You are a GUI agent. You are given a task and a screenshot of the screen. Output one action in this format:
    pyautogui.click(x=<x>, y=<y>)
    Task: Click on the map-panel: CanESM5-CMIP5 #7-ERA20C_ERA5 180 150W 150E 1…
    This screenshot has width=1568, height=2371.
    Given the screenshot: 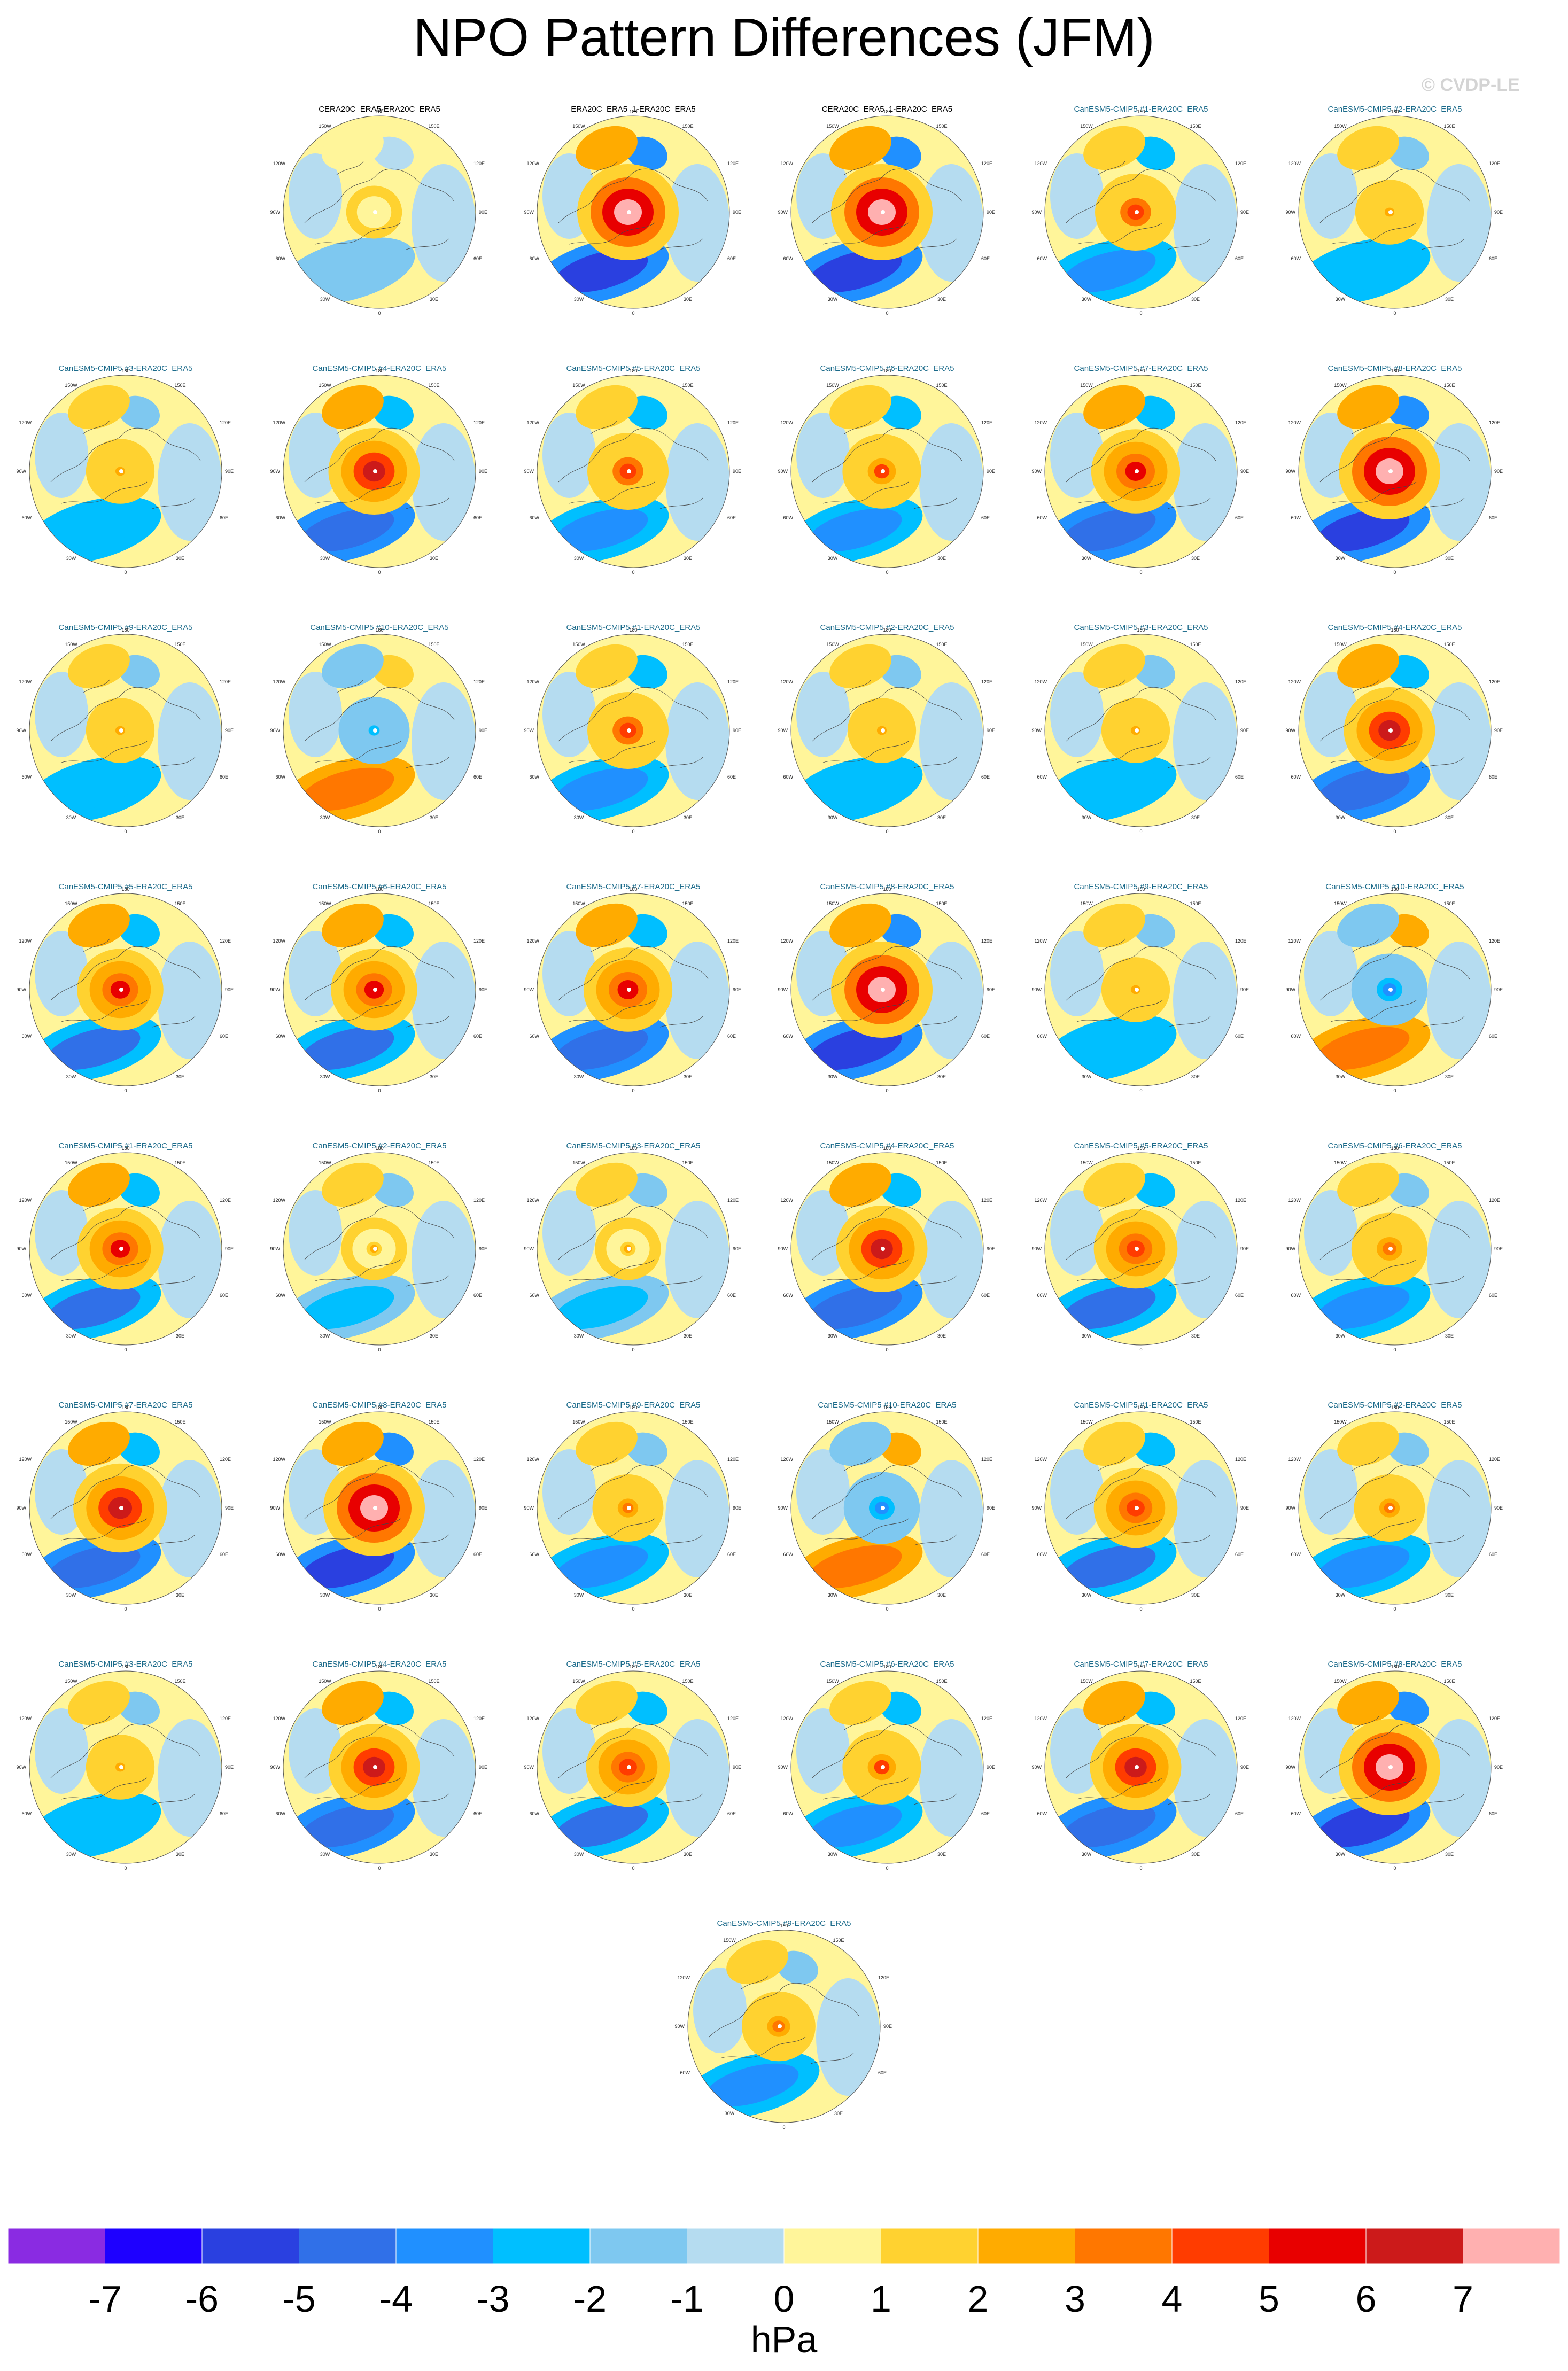 What is the action you would take?
    pyautogui.click(x=1141, y=480)
    